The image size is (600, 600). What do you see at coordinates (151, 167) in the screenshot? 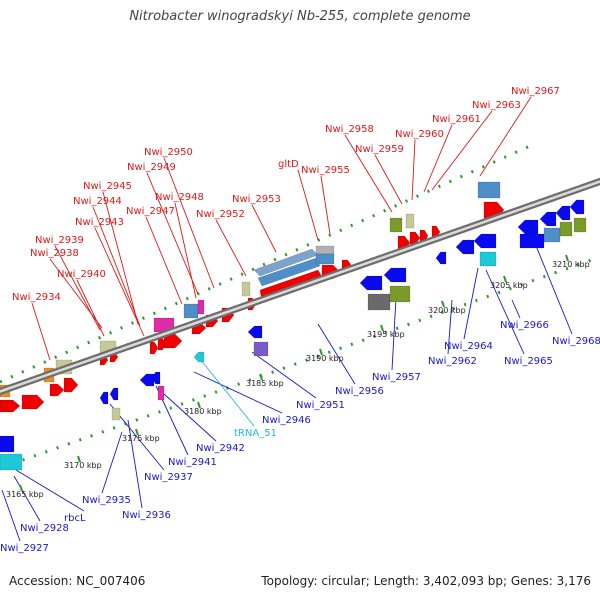
I see `gene-label-forward: Nwi_2949` at bounding box center [151, 167].